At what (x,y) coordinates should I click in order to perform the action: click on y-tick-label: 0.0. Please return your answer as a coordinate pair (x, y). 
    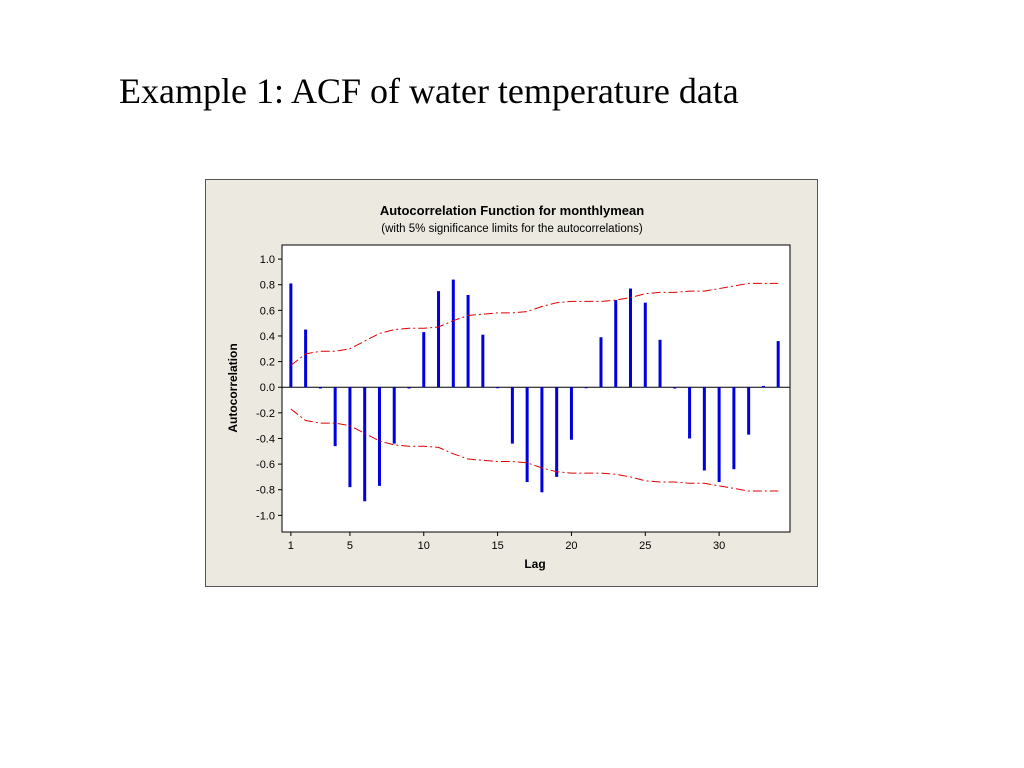
    Looking at the image, I should click on (267, 388).